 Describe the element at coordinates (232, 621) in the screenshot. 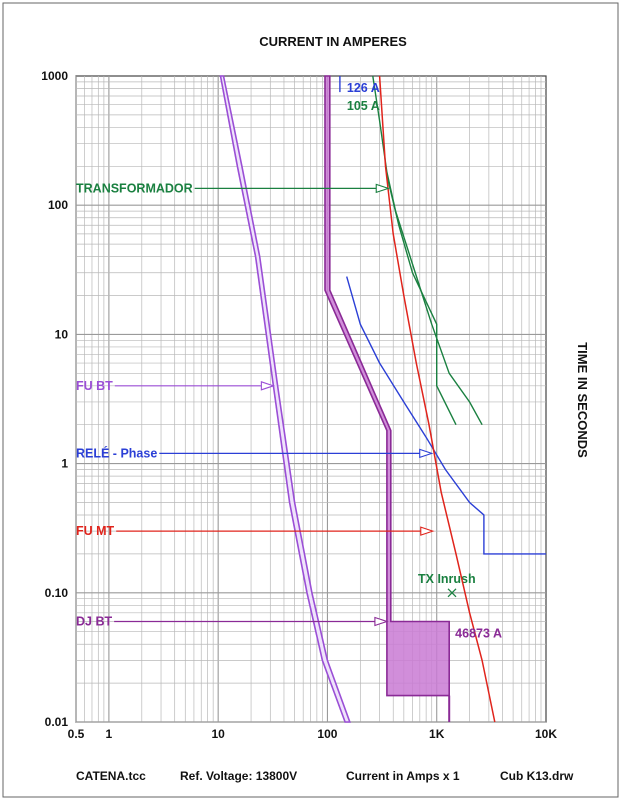

I see `leader-dj_bt: DJ BT` at that location.